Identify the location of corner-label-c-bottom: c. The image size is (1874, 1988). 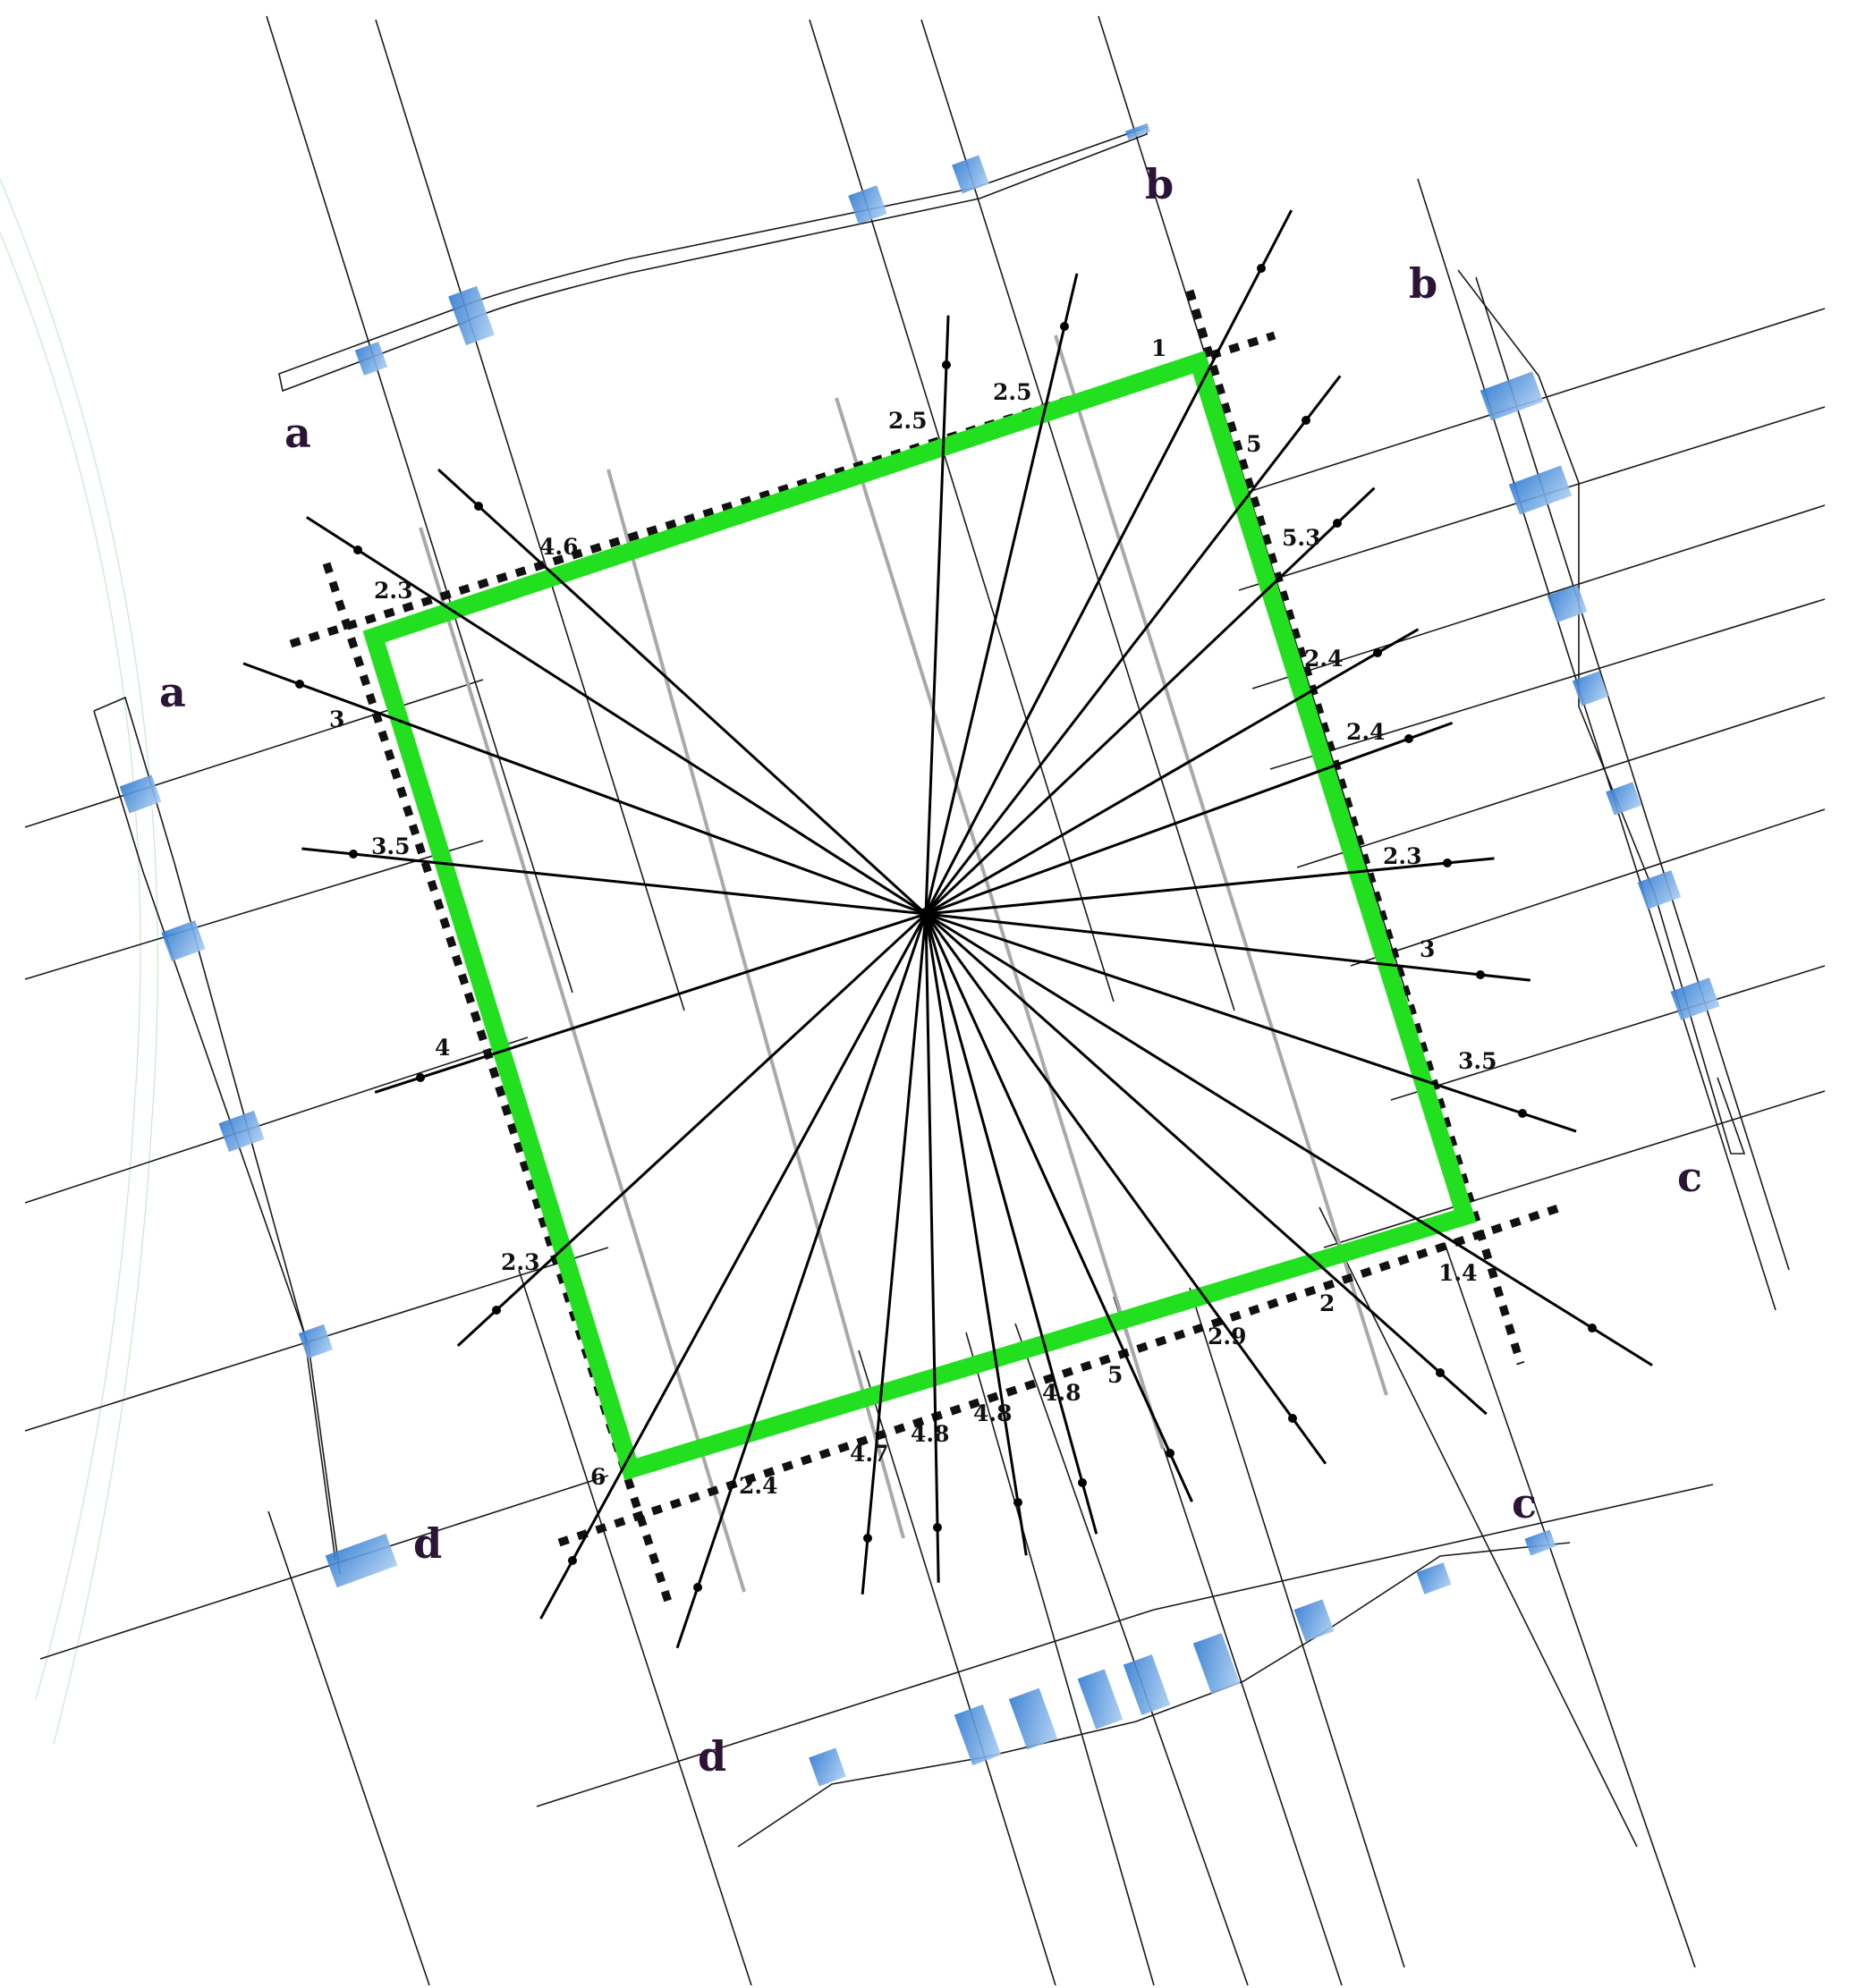
(1524, 1503).